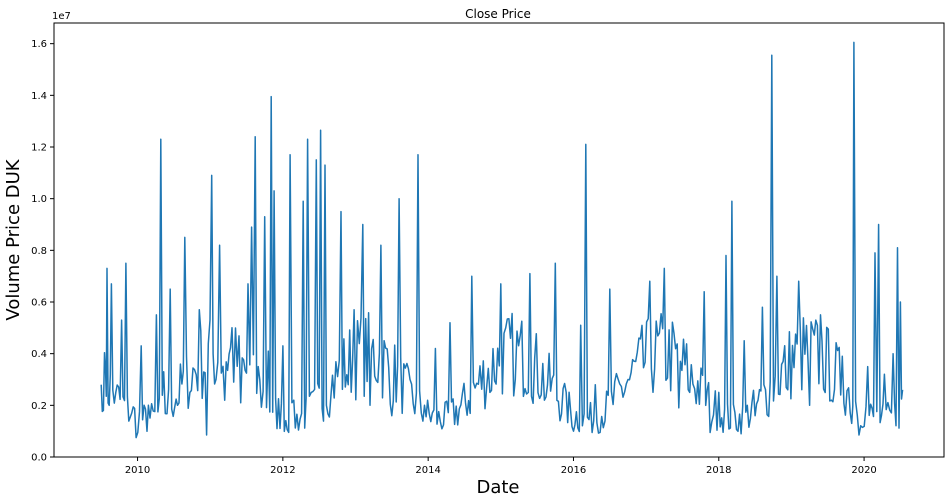 This screenshot has width=952, height=504. I want to click on x-tick-label: 2012, so click(282, 470).